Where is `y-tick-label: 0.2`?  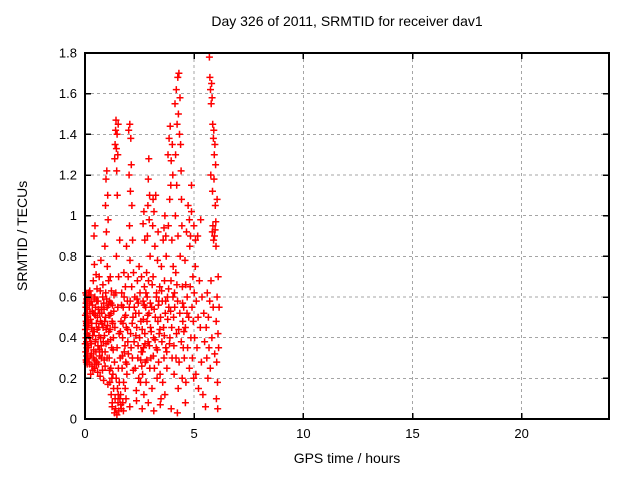
y-tick-label: 0.2 is located at coordinates (68, 378).